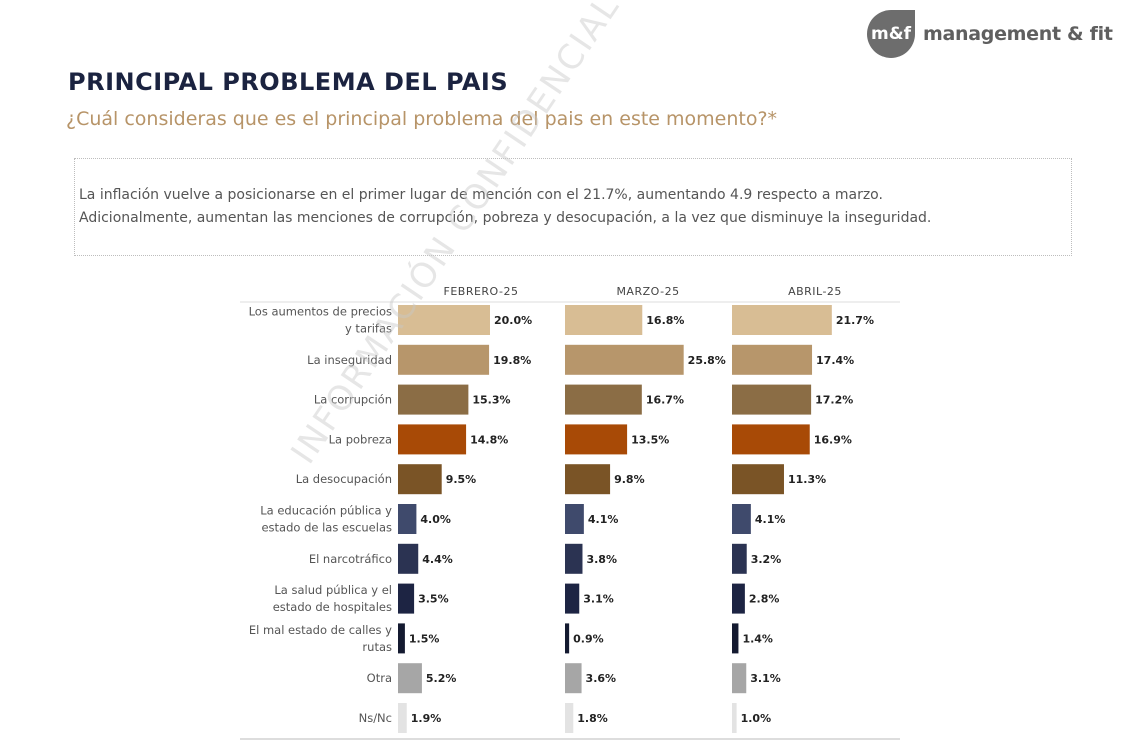  I want to click on category-label: La inseguridad, so click(349, 360).